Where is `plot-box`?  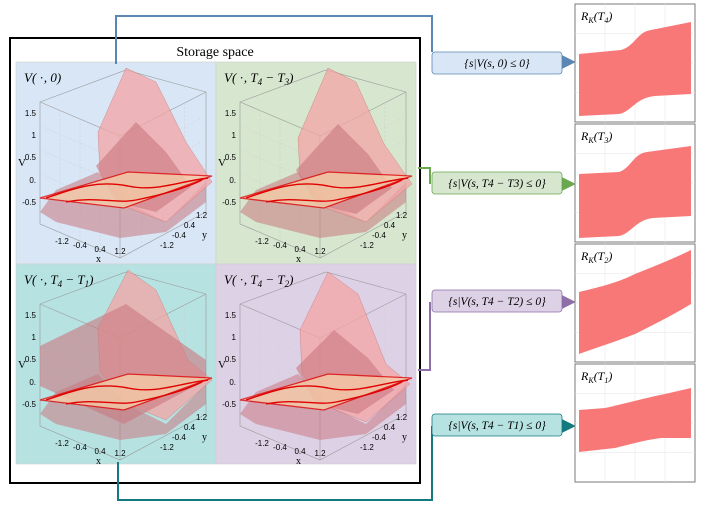 plot-box is located at coordinates (123, 366).